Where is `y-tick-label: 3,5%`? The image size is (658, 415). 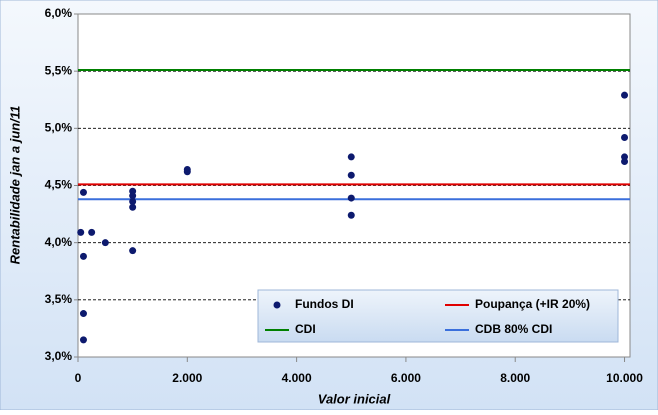
y-tick-label: 3,5% is located at coordinates (59, 299).